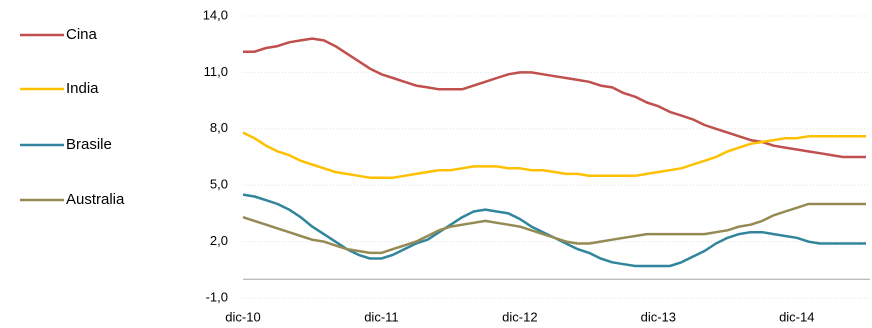 The width and height of the screenshot is (872, 328). I want to click on y-tick-label: 14,0, so click(215, 14).